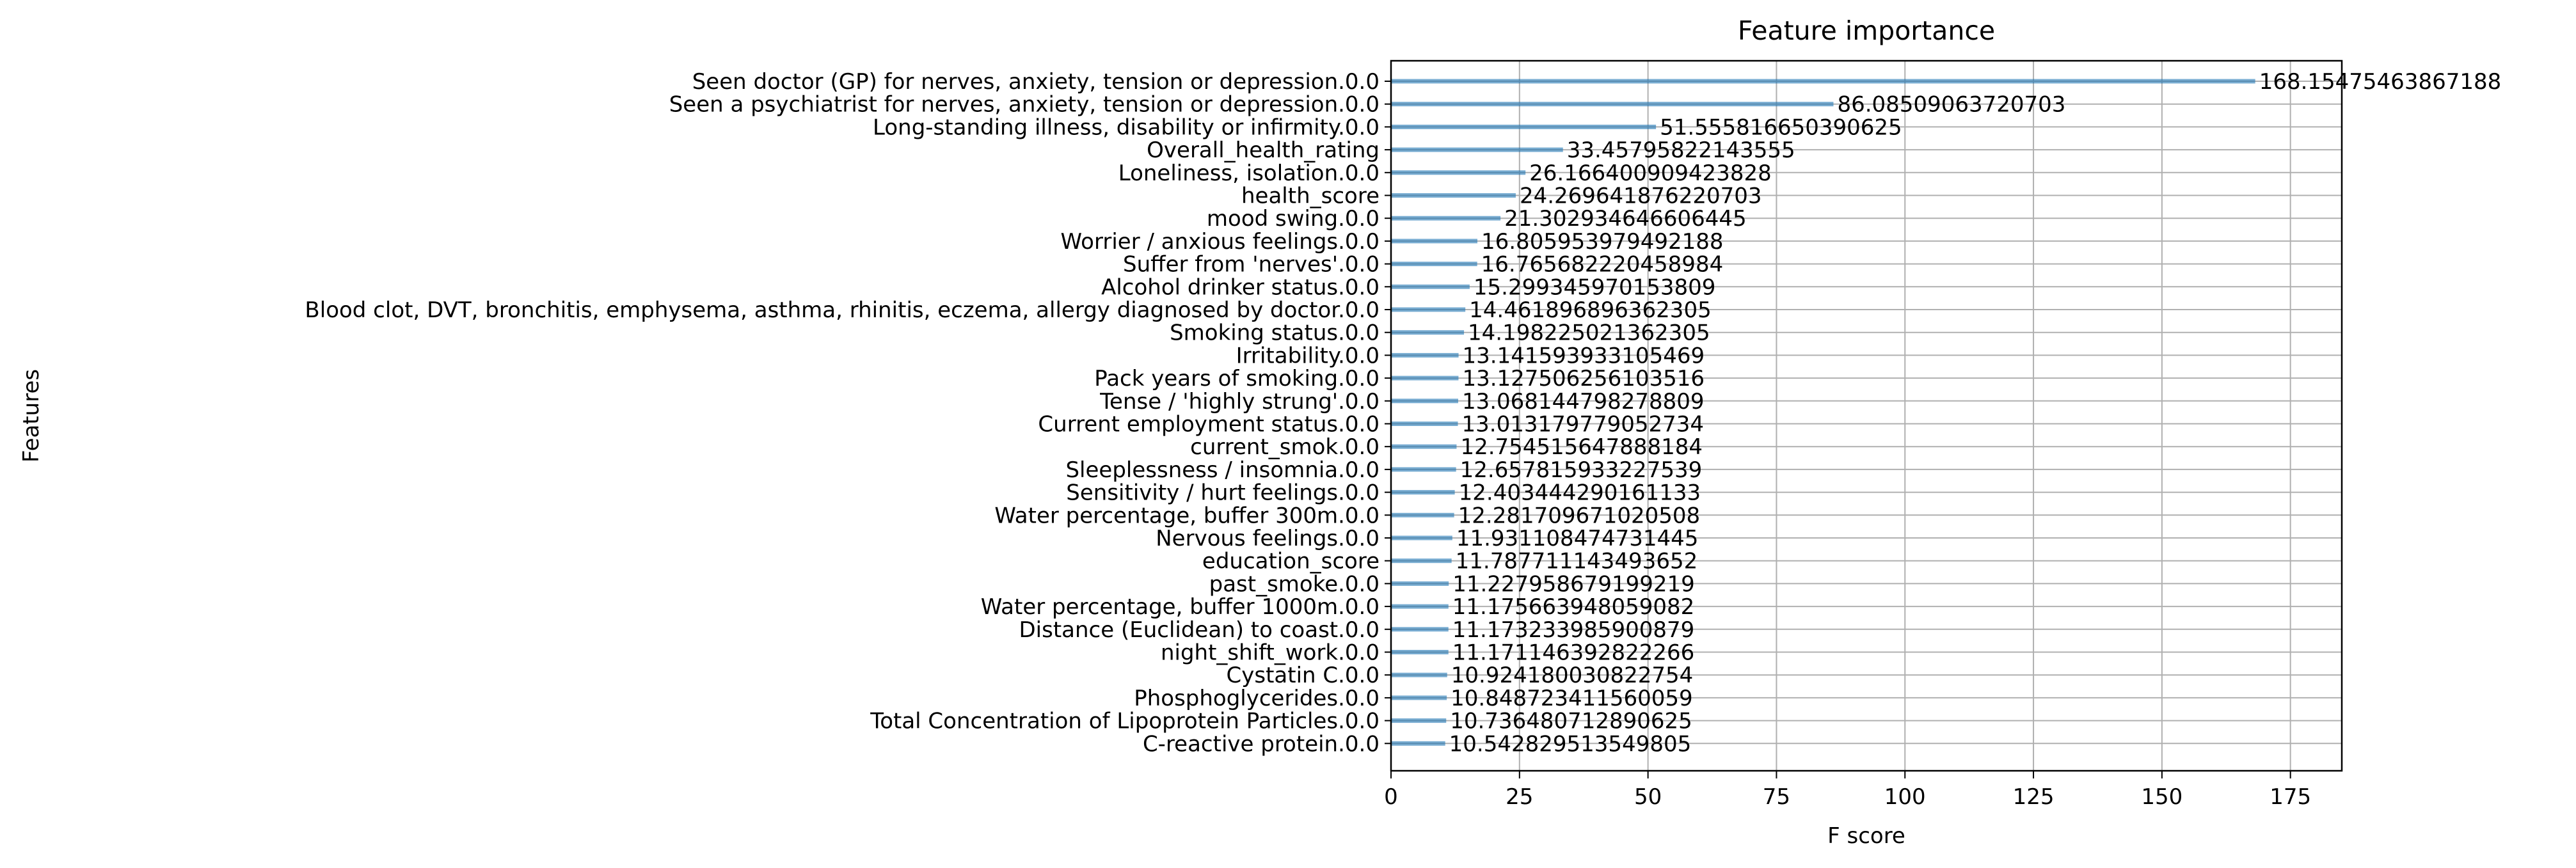 The height and width of the screenshot is (868, 2576). I want to click on value-label: 15.299345970153809, so click(1595, 287).